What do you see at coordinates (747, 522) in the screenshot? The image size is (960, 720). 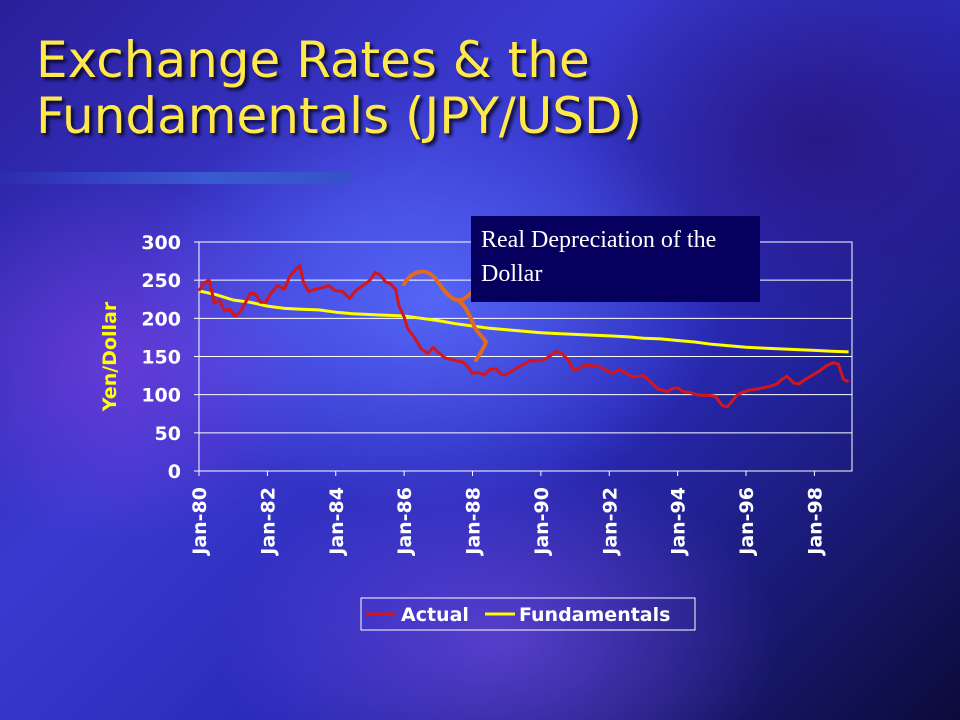 I see `x-tick-label: Jan-96` at bounding box center [747, 522].